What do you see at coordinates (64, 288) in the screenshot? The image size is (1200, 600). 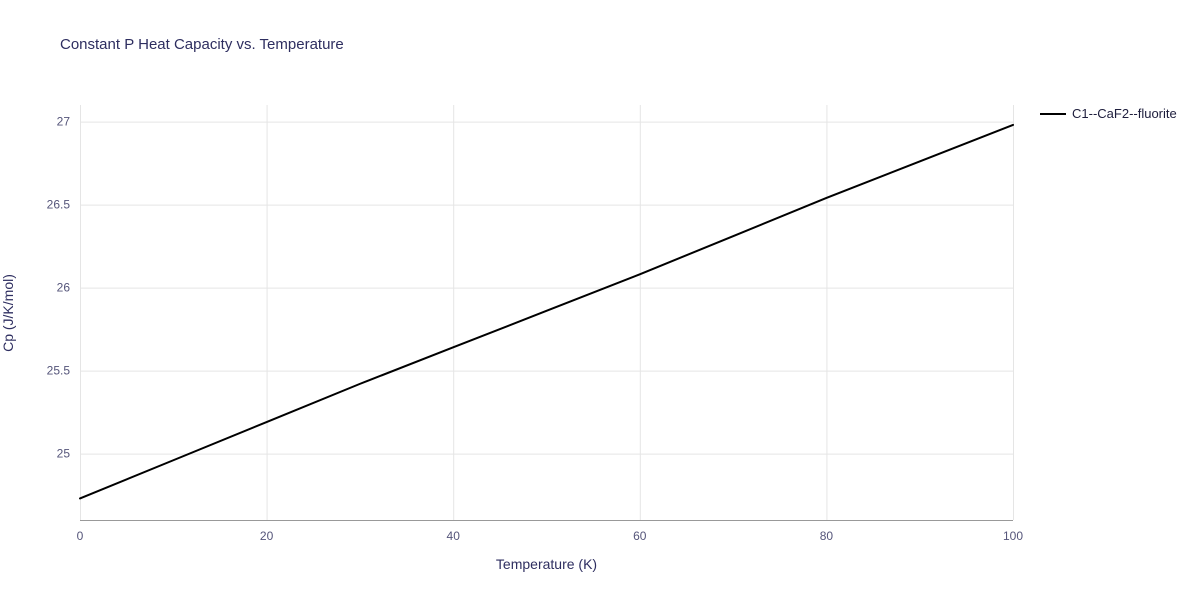 I see `y-tick-label: 26` at bounding box center [64, 288].